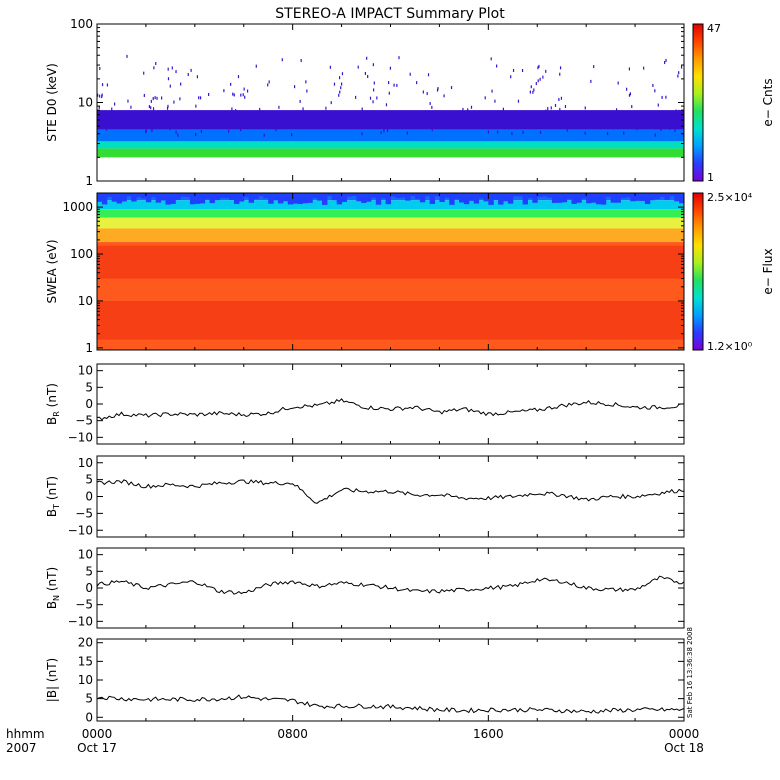 The width and height of the screenshot is (780, 780). What do you see at coordinates (77, 207) in the screenshot?
I see `y-tick-label: 1000` at bounding box center [77, 207].